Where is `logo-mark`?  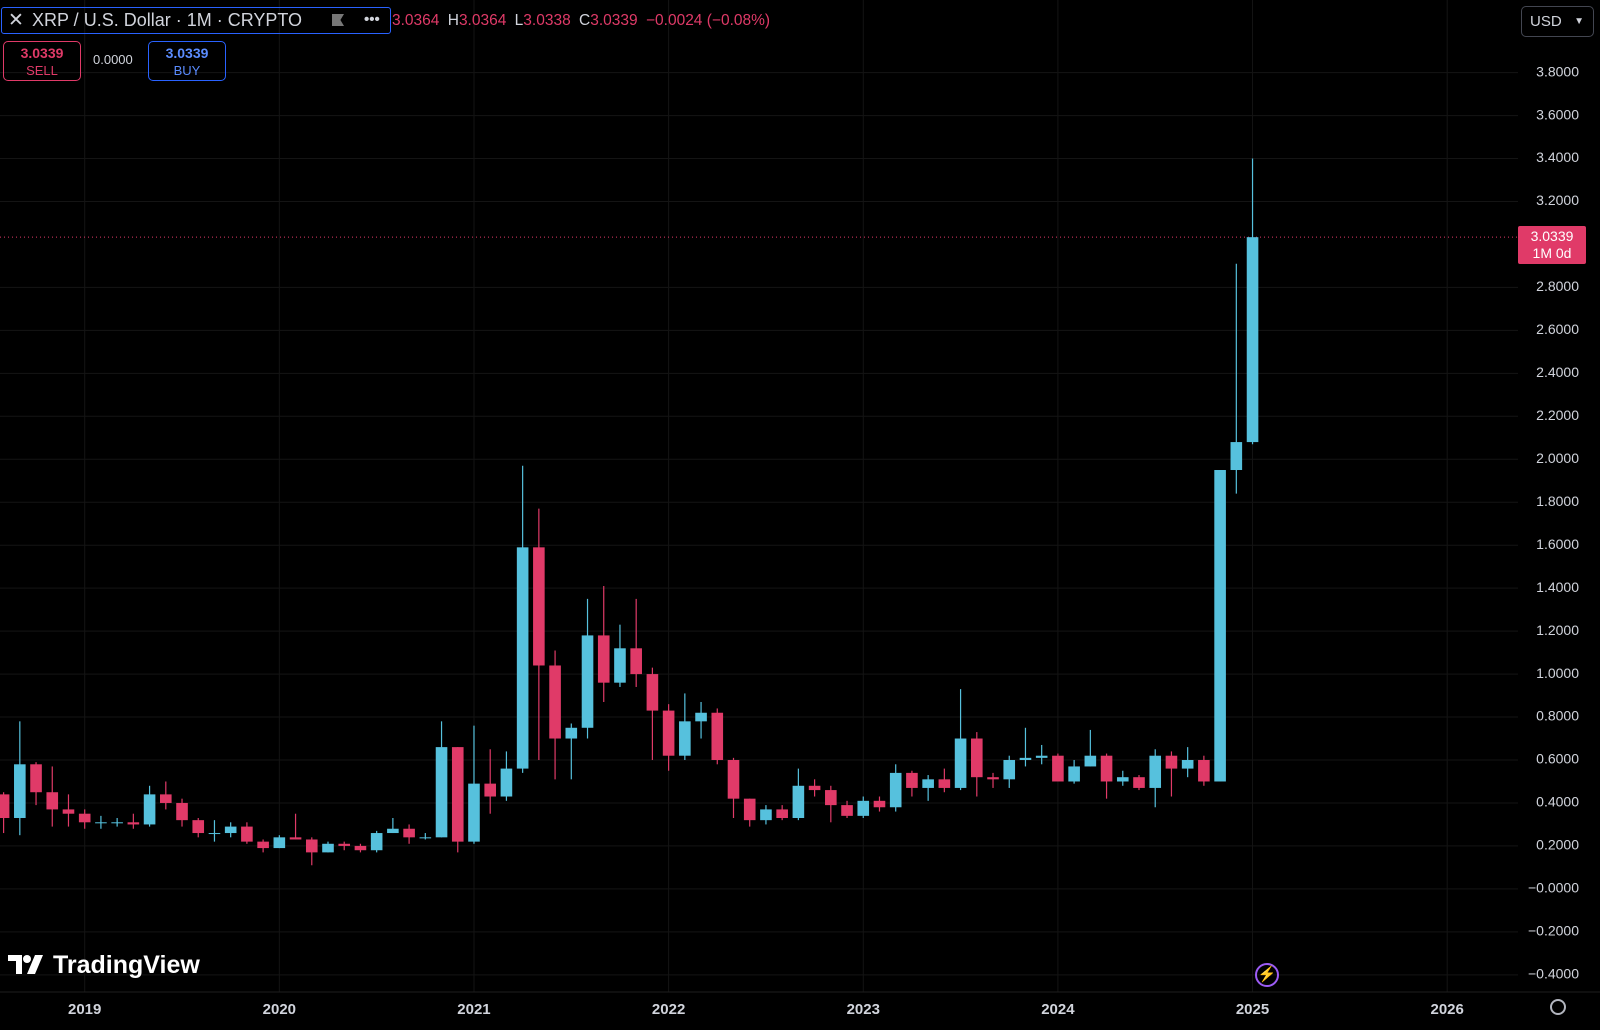 logo-mark is located at coordinates (25, 964).